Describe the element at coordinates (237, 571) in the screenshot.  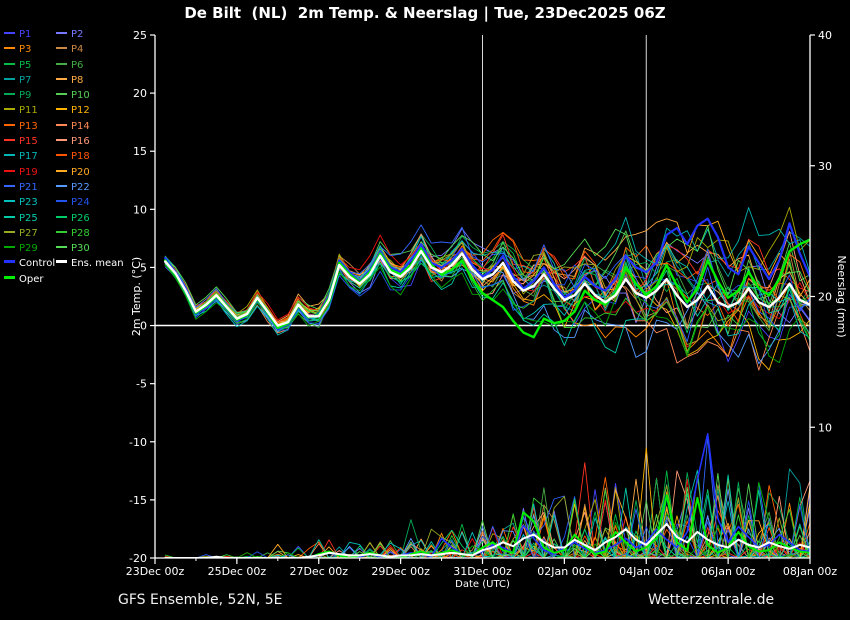
I see `x-tick-label: 25Dec 00z` at that location.